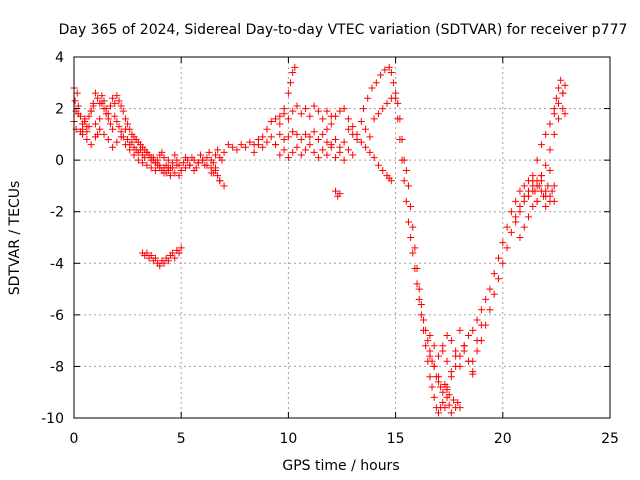  I want to click on y-tick-label: -4, so click(57, 264).